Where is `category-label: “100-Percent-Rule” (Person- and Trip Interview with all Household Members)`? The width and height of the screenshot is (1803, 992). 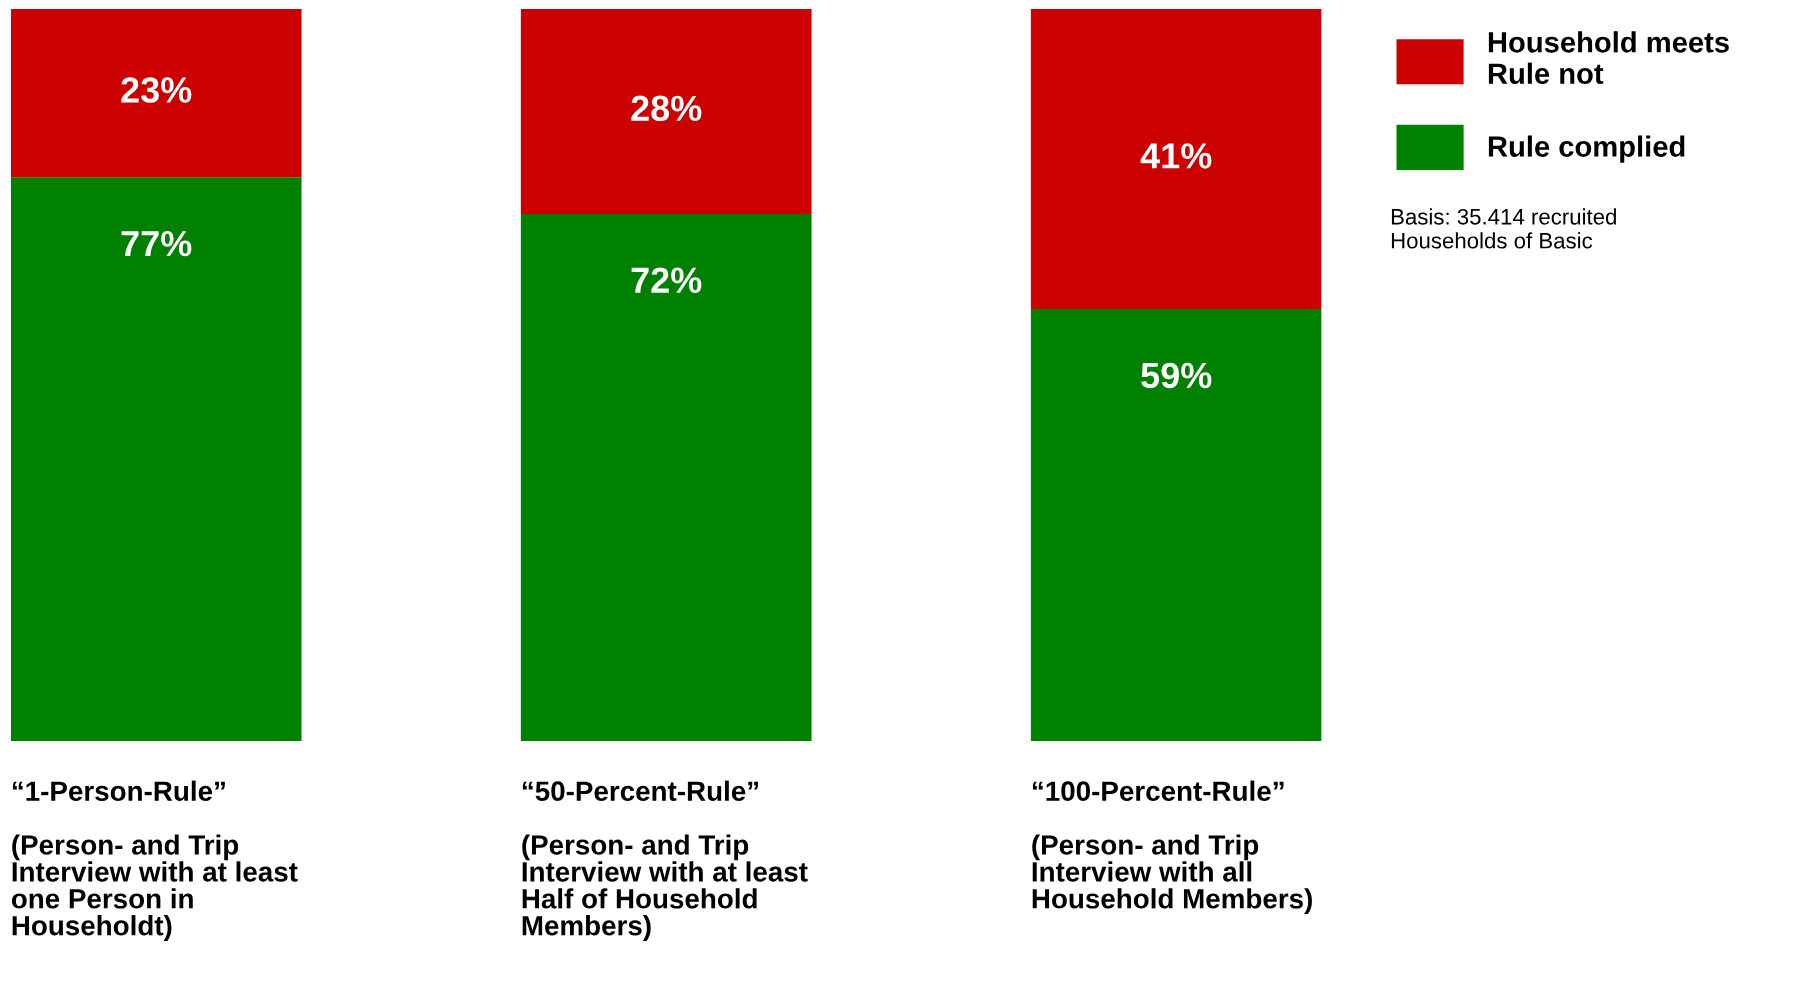
category-label: “100-Percent-Rule” (Person- and Trip Interview with all Household Members) is located at coordinates (1172, 847).